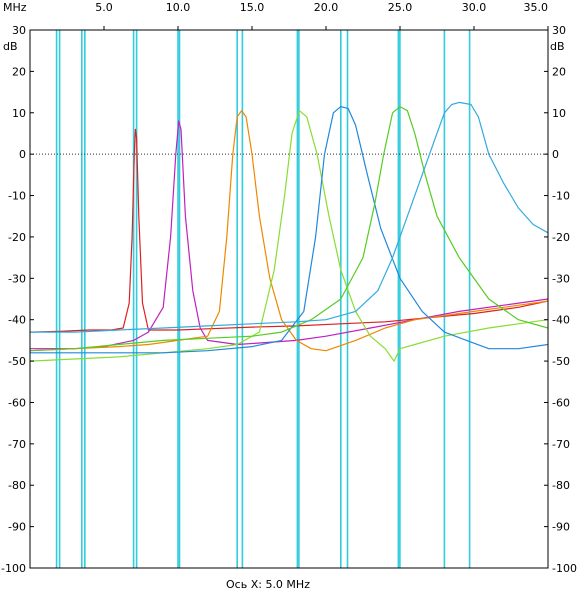  Describe the element at coordinates (559, 30) in the screenshot. I see `y-tick-label-right-1: 30` at that location.